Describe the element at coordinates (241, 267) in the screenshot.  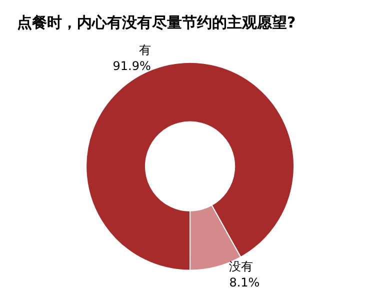
I see `slice-label: 没有` at that location.